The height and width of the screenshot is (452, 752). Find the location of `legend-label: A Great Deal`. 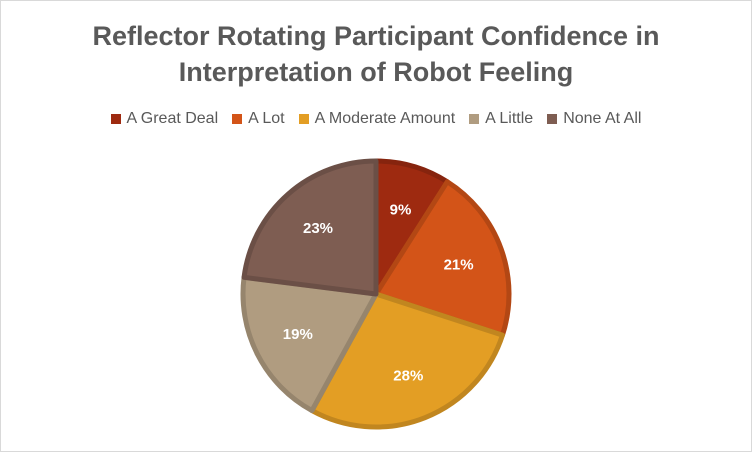

legend-label: A Great Deal is located at coordinates (172, 118).